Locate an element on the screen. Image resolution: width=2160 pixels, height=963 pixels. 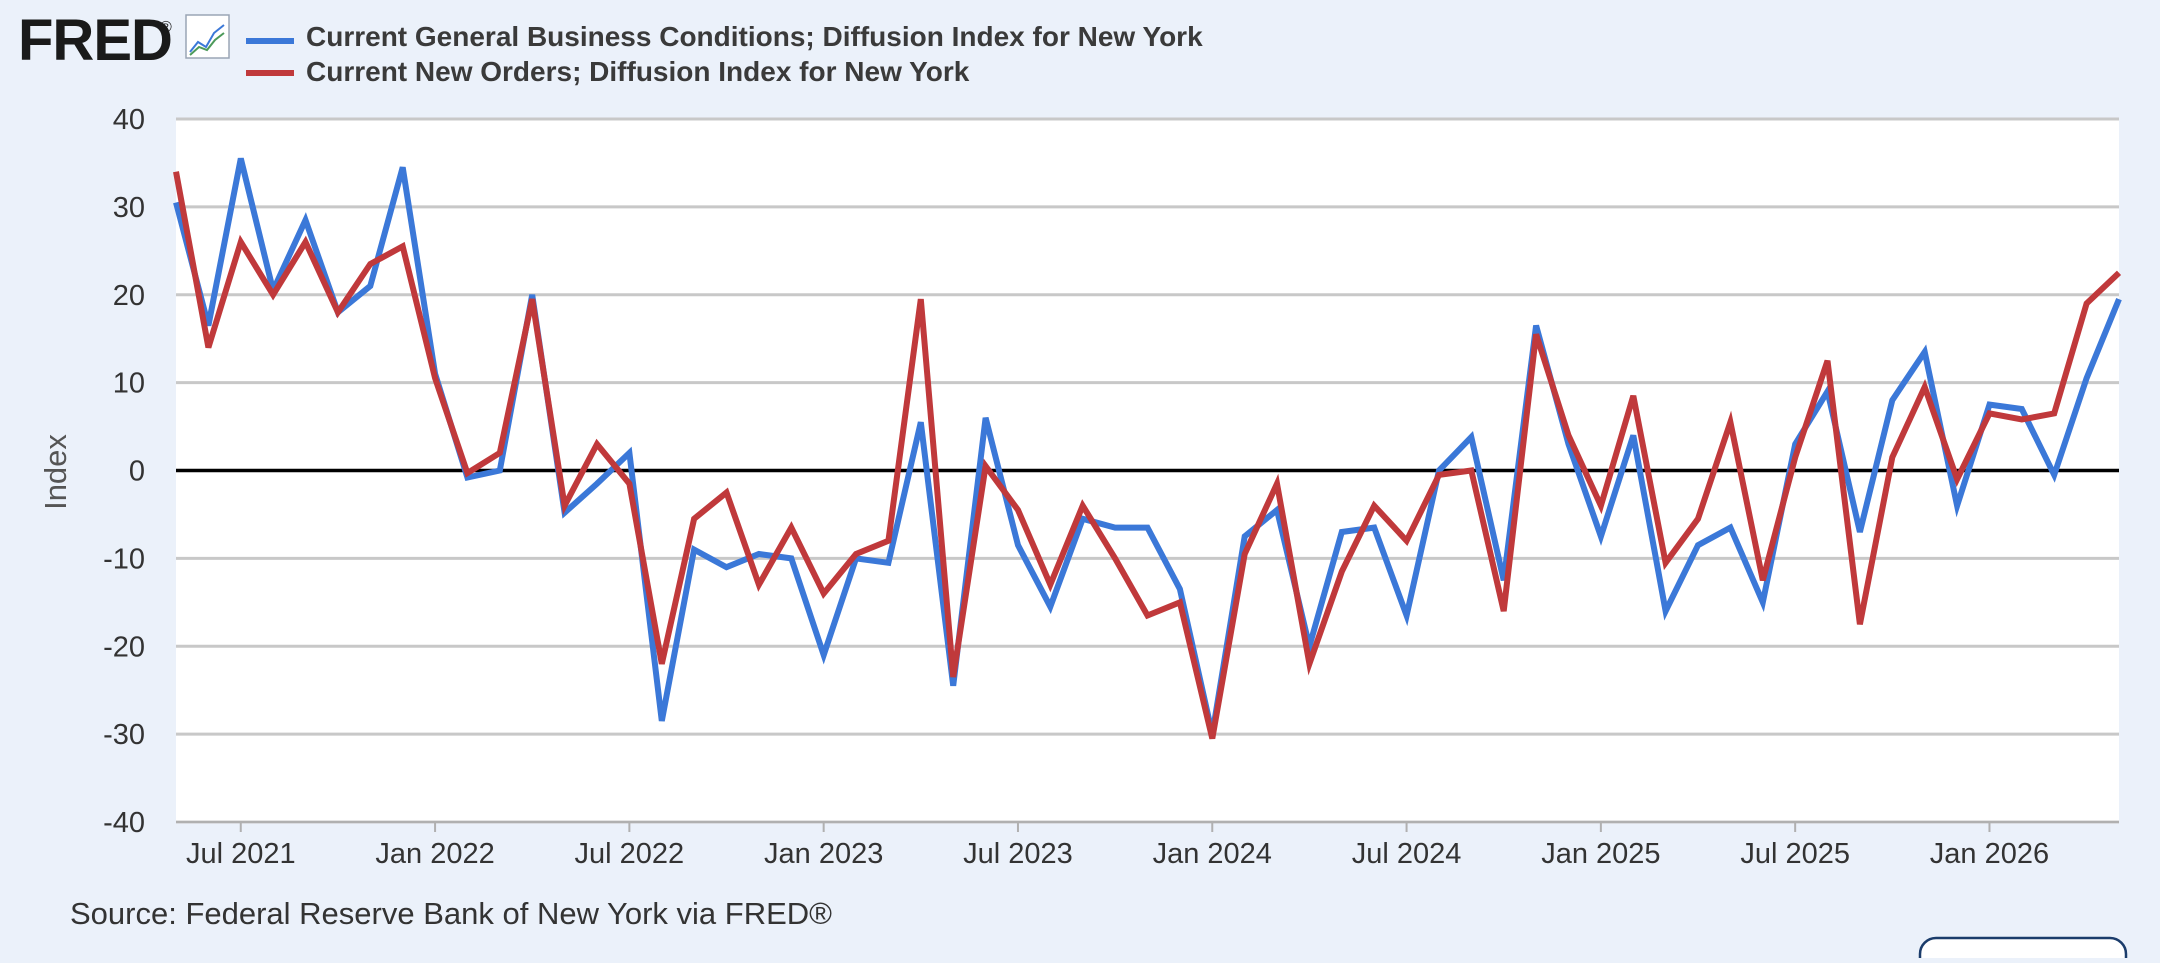
y-tick-label: 30 is located at coordinates (129, 208).